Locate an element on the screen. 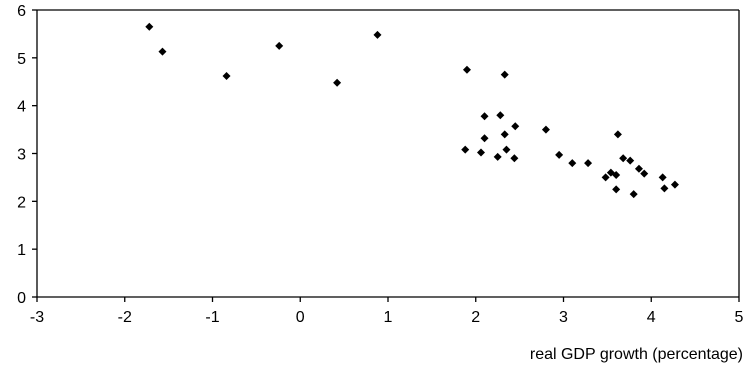  y-tick-label: 2 is located at coordinates (21, 202).